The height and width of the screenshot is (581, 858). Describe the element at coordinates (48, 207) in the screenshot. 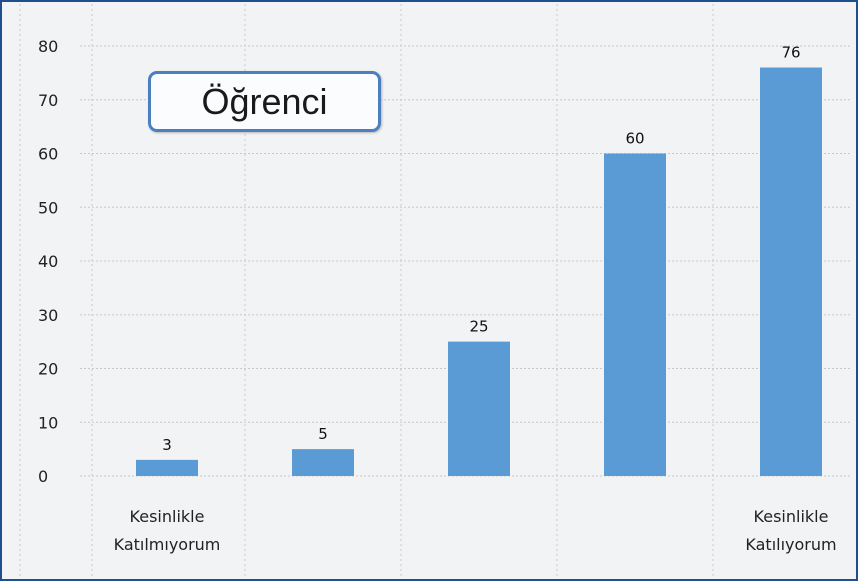

I see `y-tick-label: 50` at that location.